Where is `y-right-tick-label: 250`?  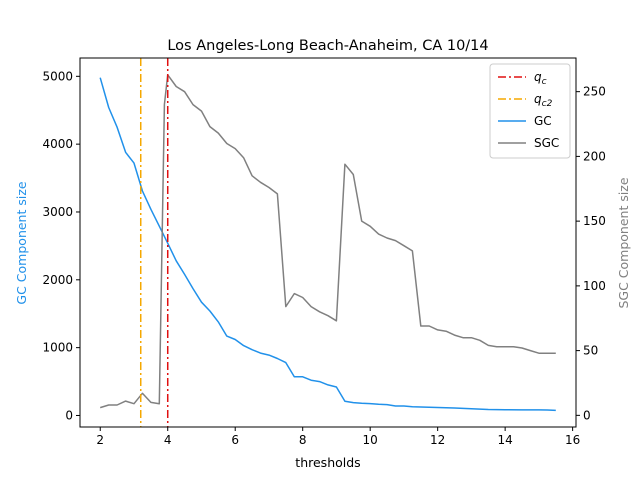 y-right-tick-label: 250 is located at coordinates (594, 92).